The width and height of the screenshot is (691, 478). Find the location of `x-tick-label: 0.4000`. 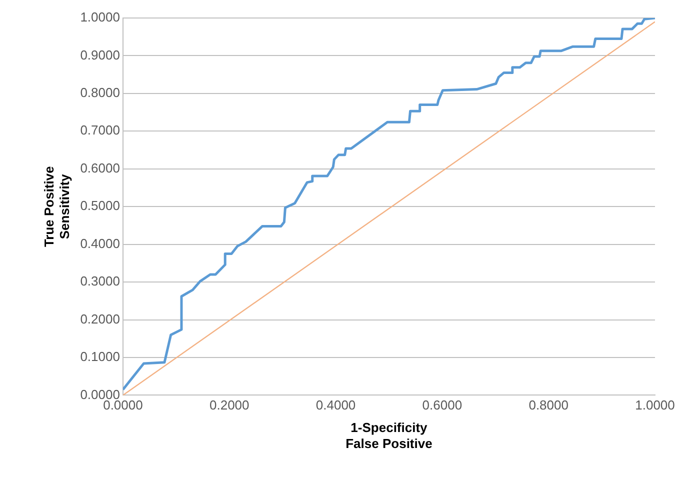

x-tick-label: 0.4000 is located at coordinates (336, 405).